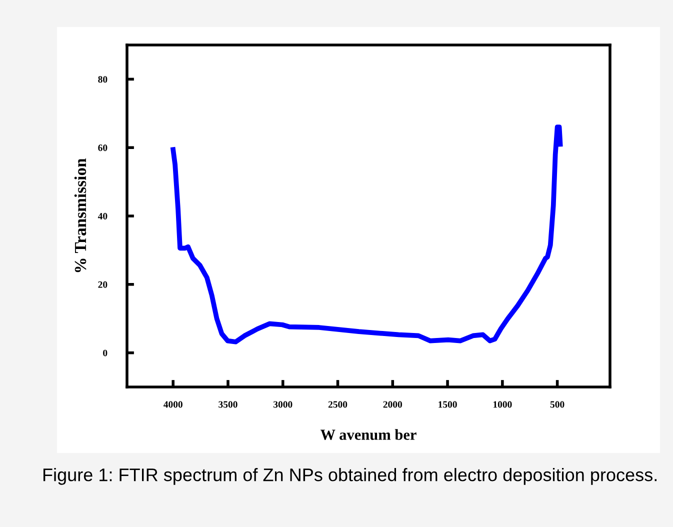  I want to click on y-tick-label: 40, so click(103, 216).